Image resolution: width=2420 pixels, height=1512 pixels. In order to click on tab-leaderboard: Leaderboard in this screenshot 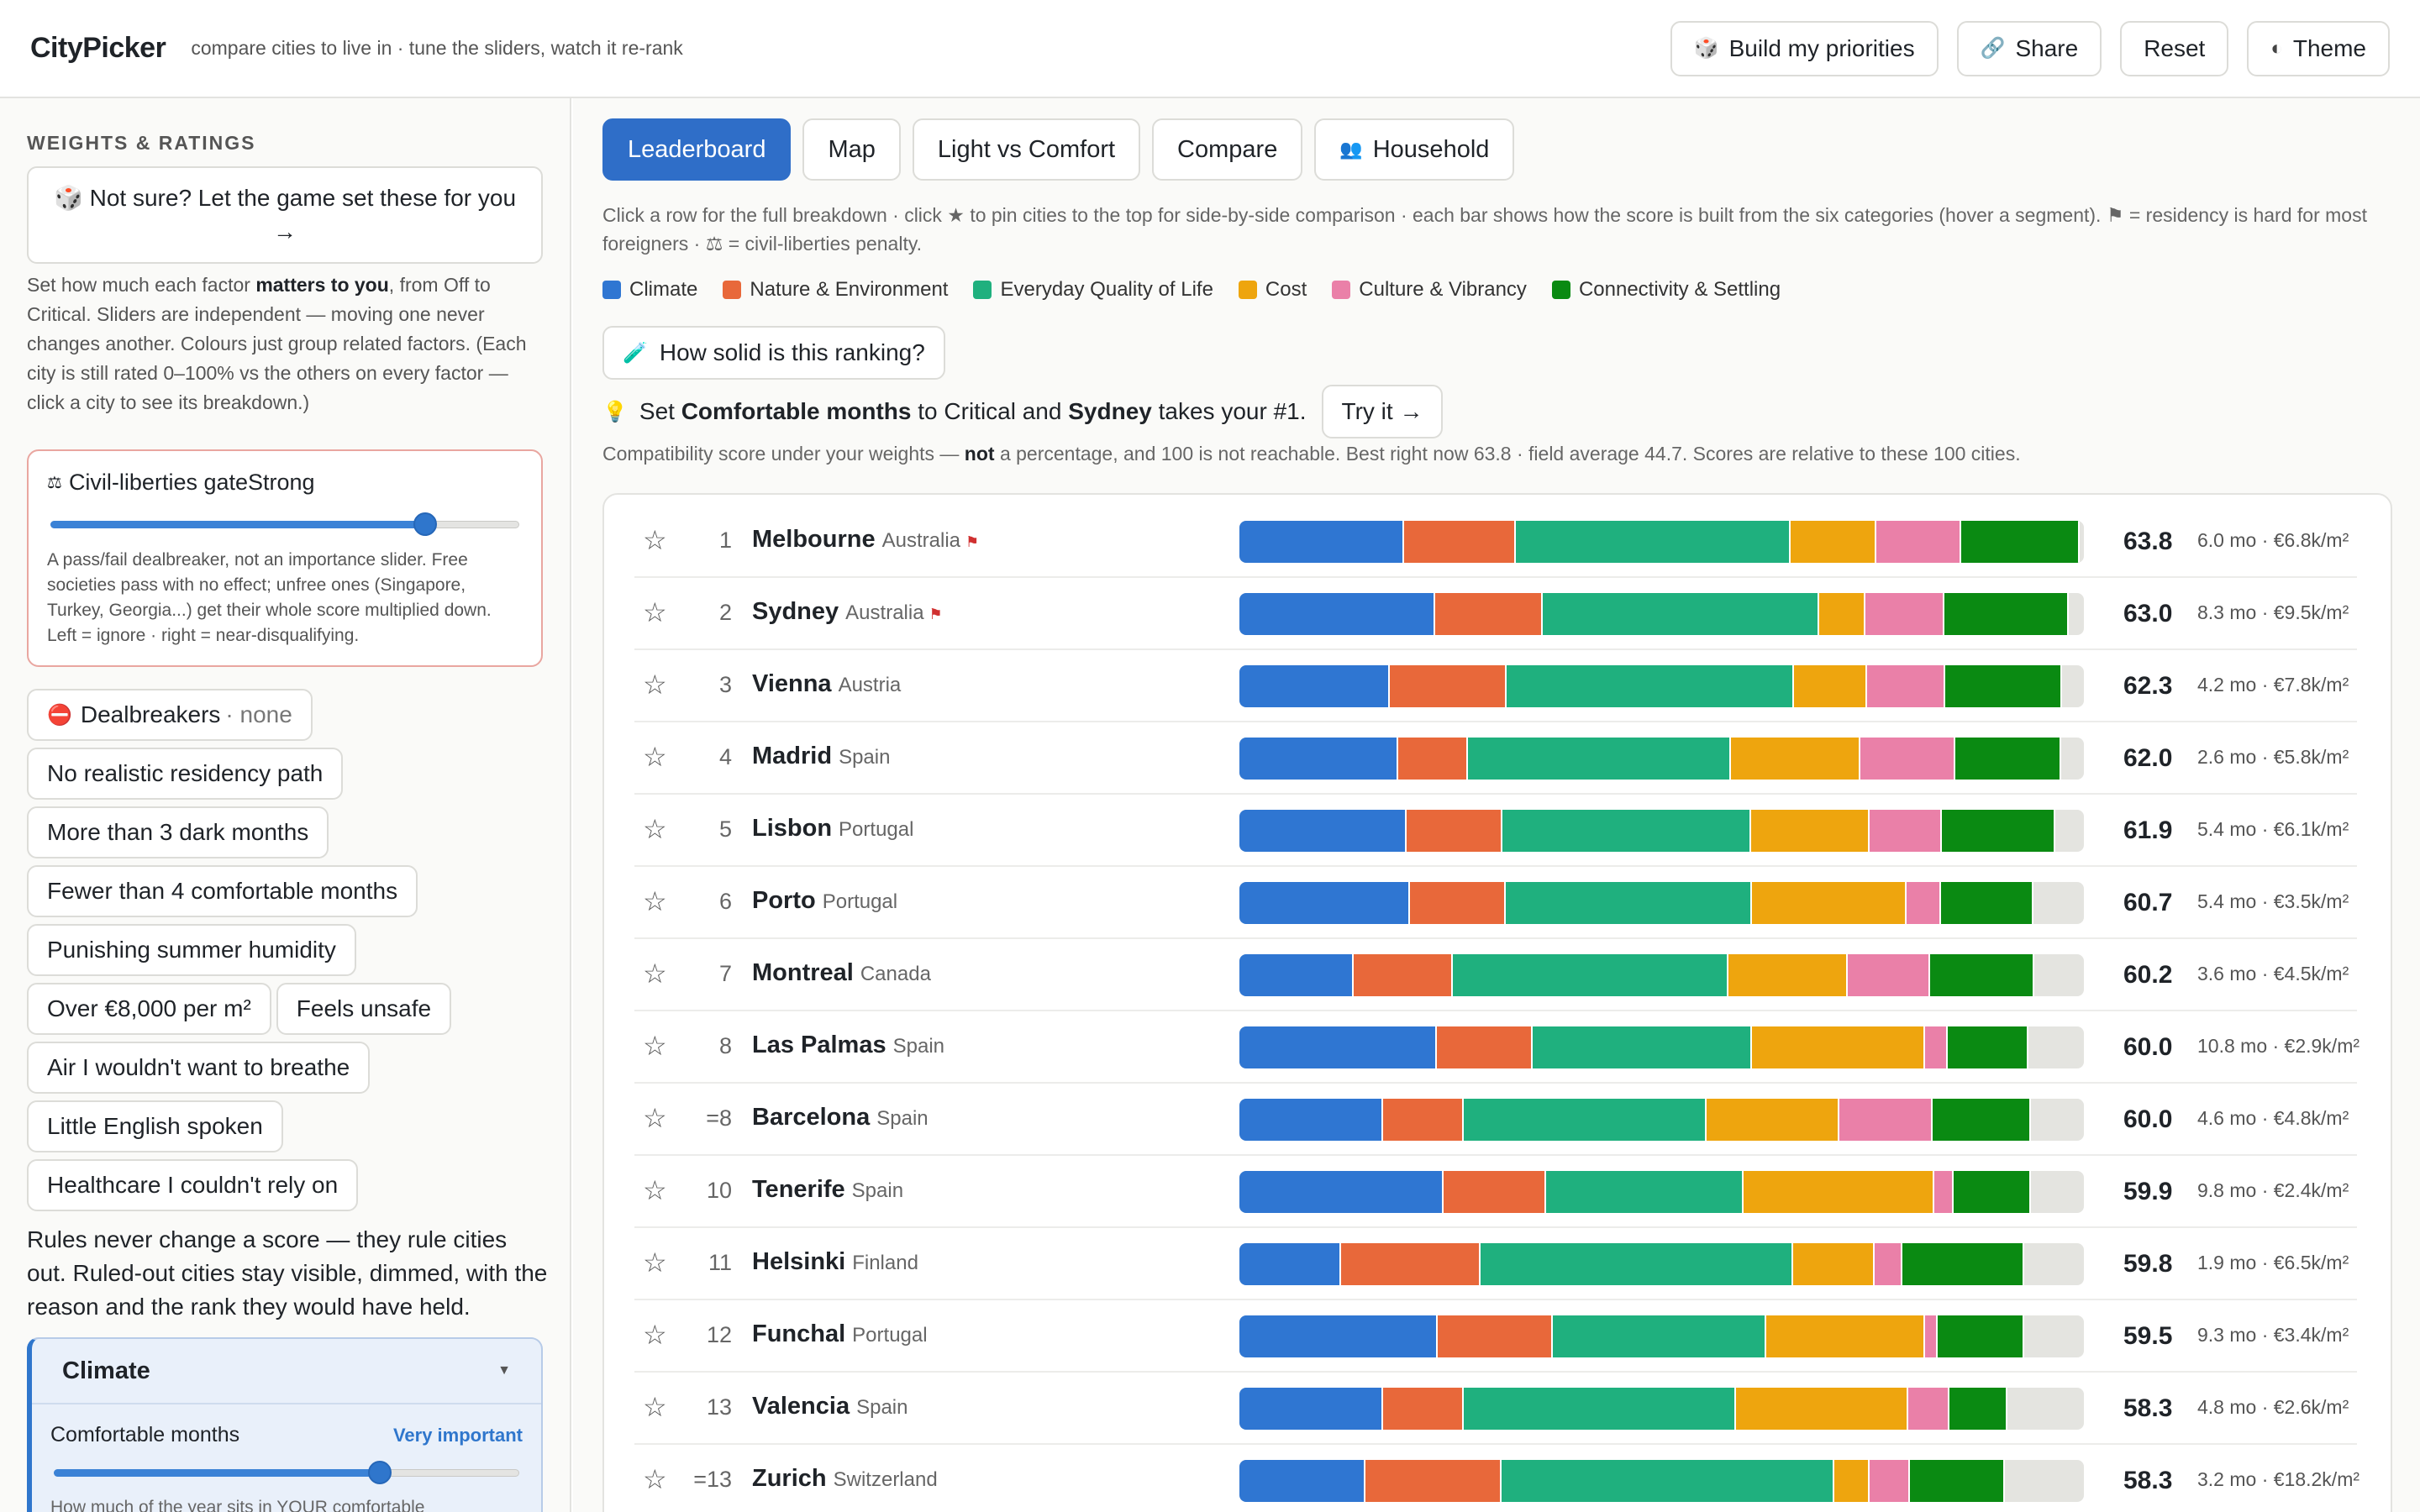, I will do `click(697, 149)`.